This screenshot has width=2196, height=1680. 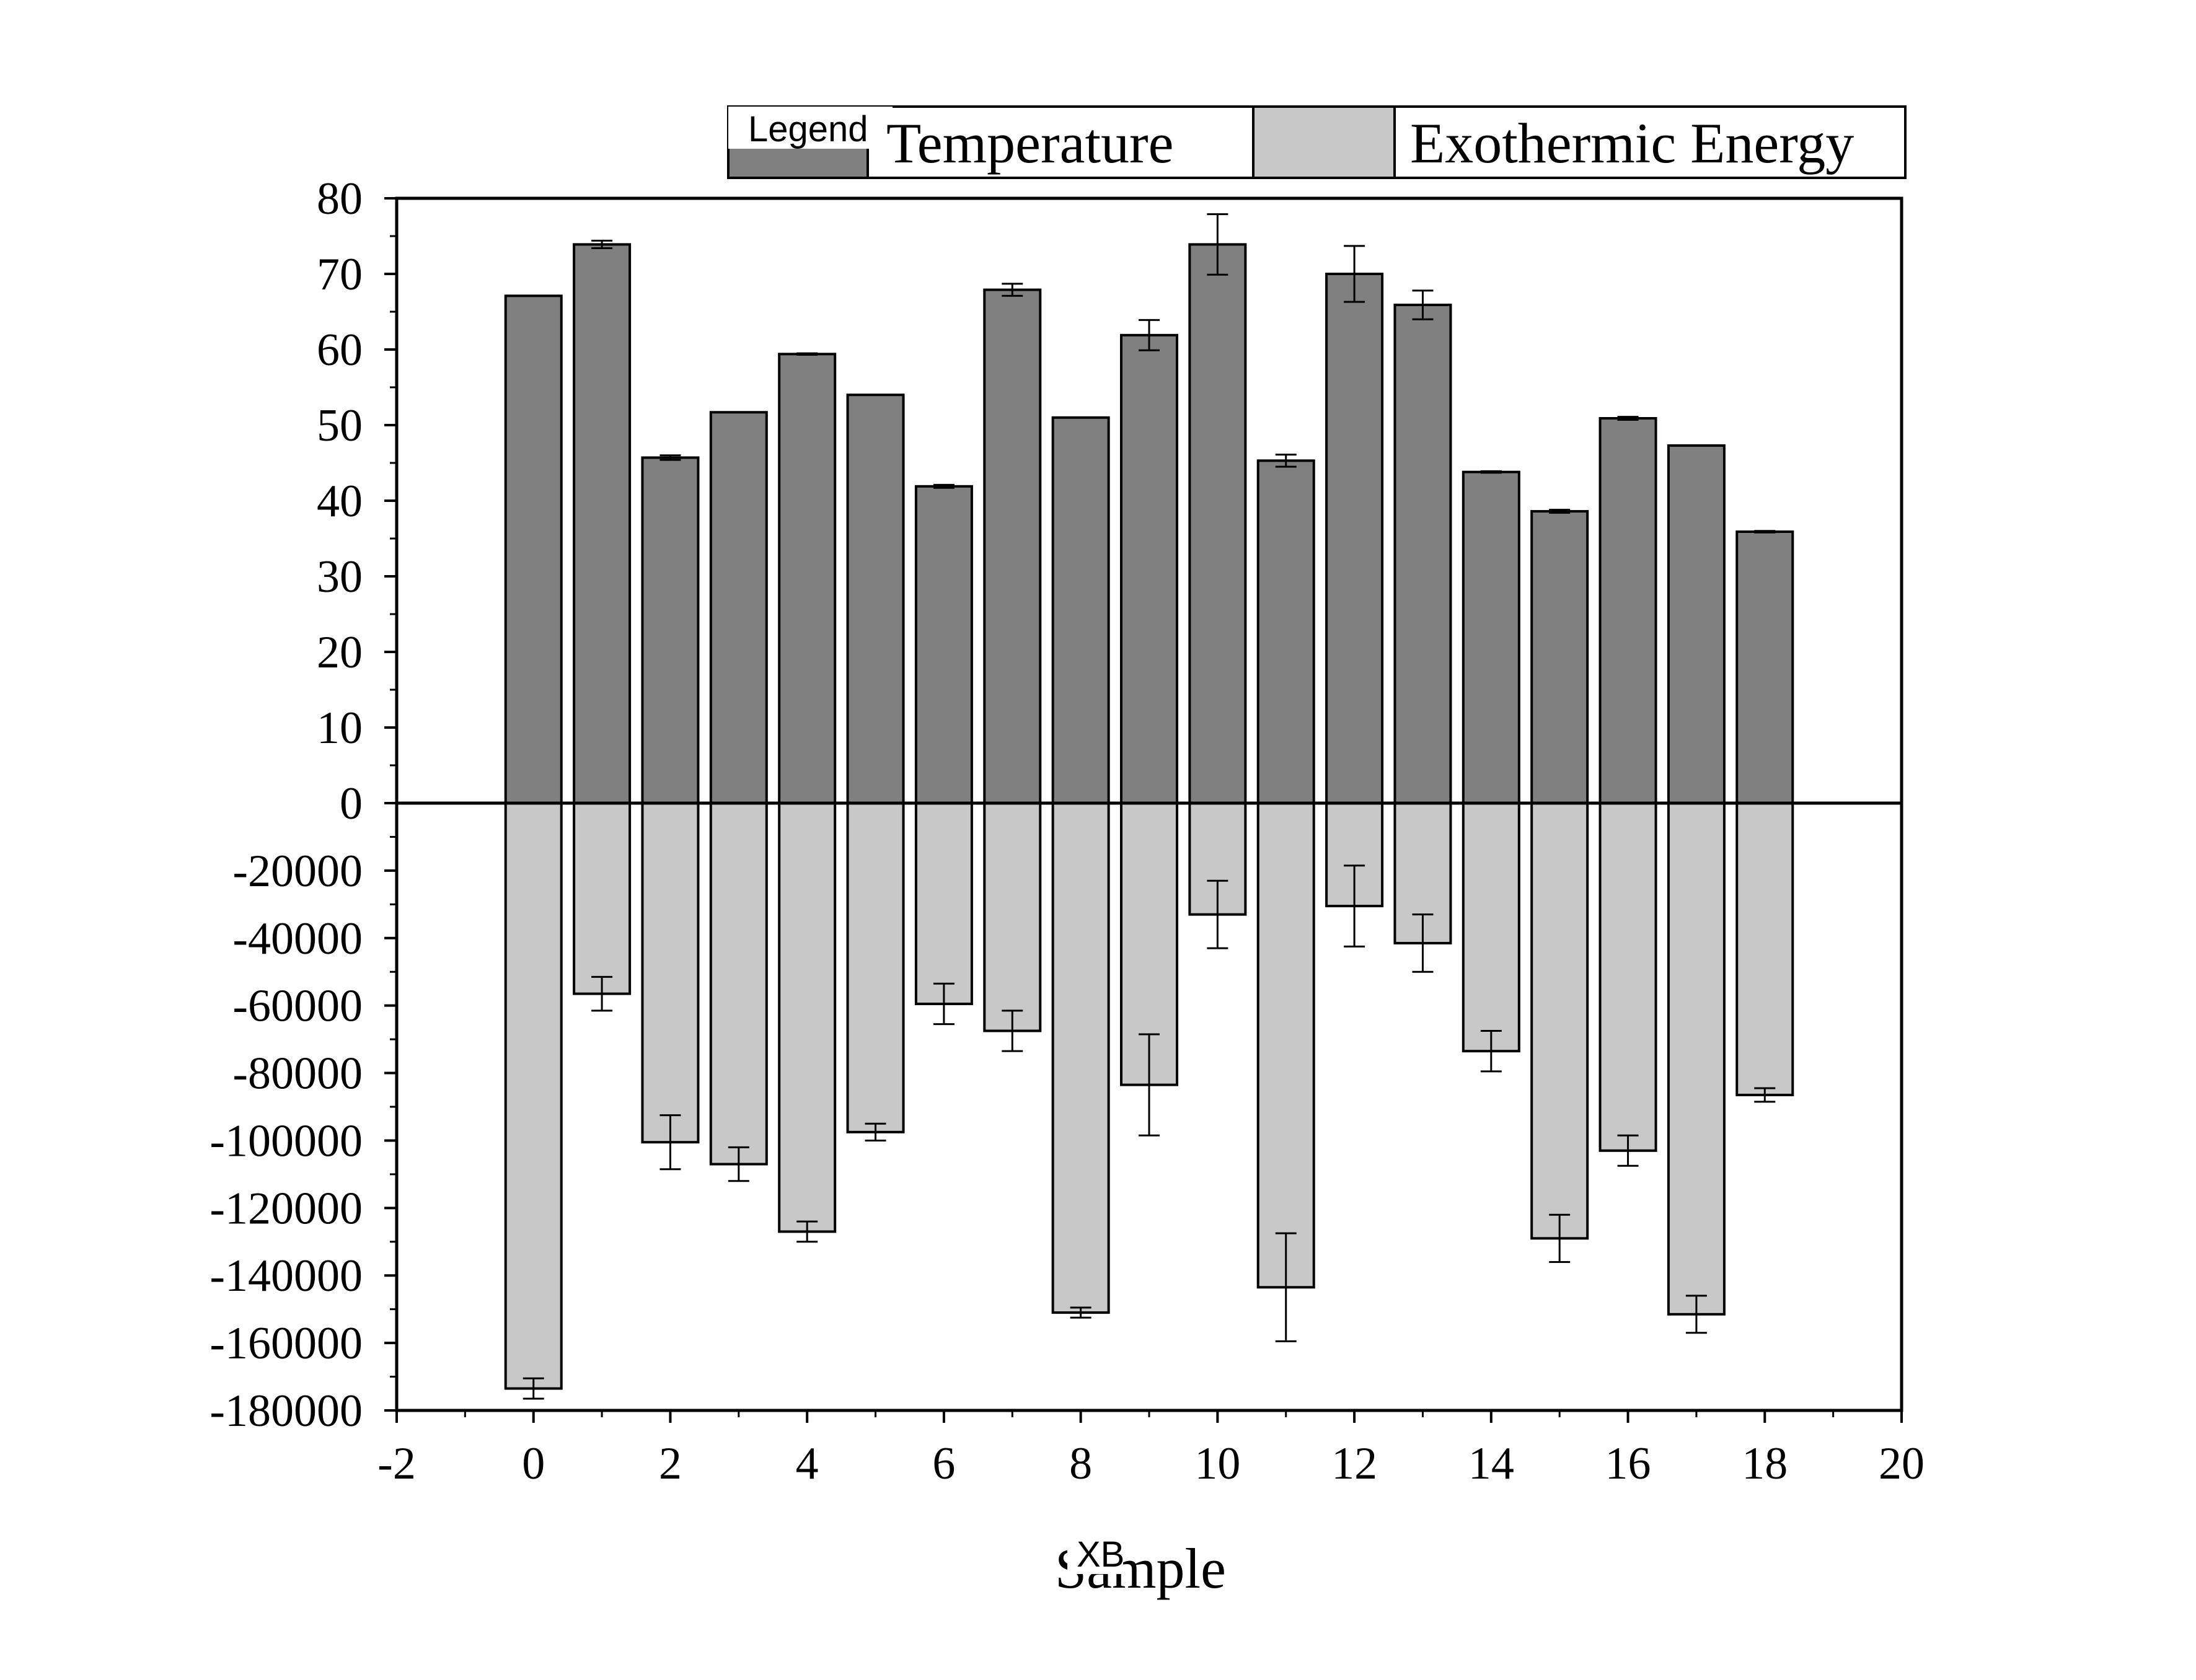 What do you see at coordinates (286, 1140) in the screenshot?
I see `y-tick-label: -100000` at bounding box center [286, 1140].